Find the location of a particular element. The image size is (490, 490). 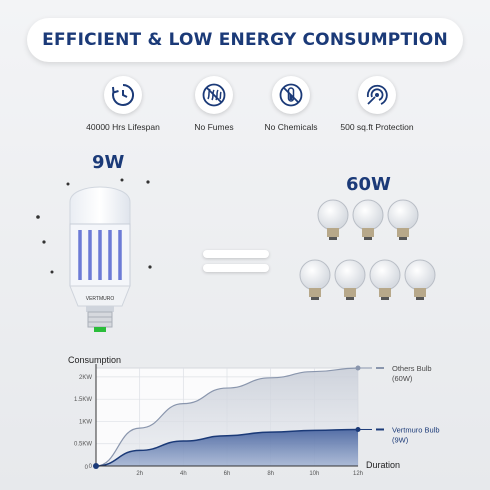

banner-title: EFFICIENT & LOW ENERGY CONSUMPTION is located at coordinates (245, 40).